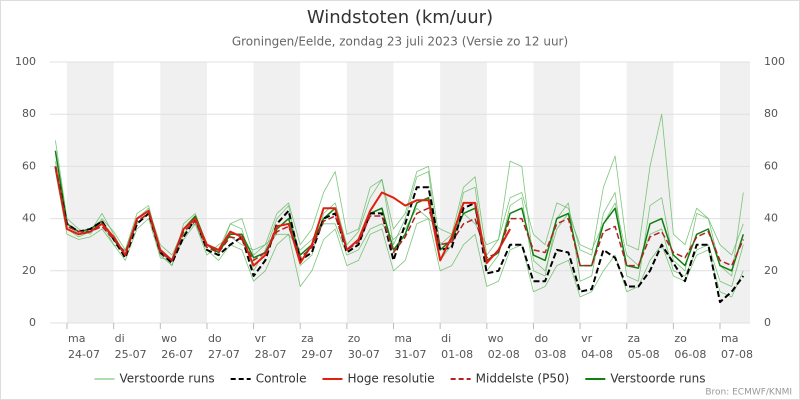  I want to click on source: Bron: ECMWF/KNMI, so click(748, 393).